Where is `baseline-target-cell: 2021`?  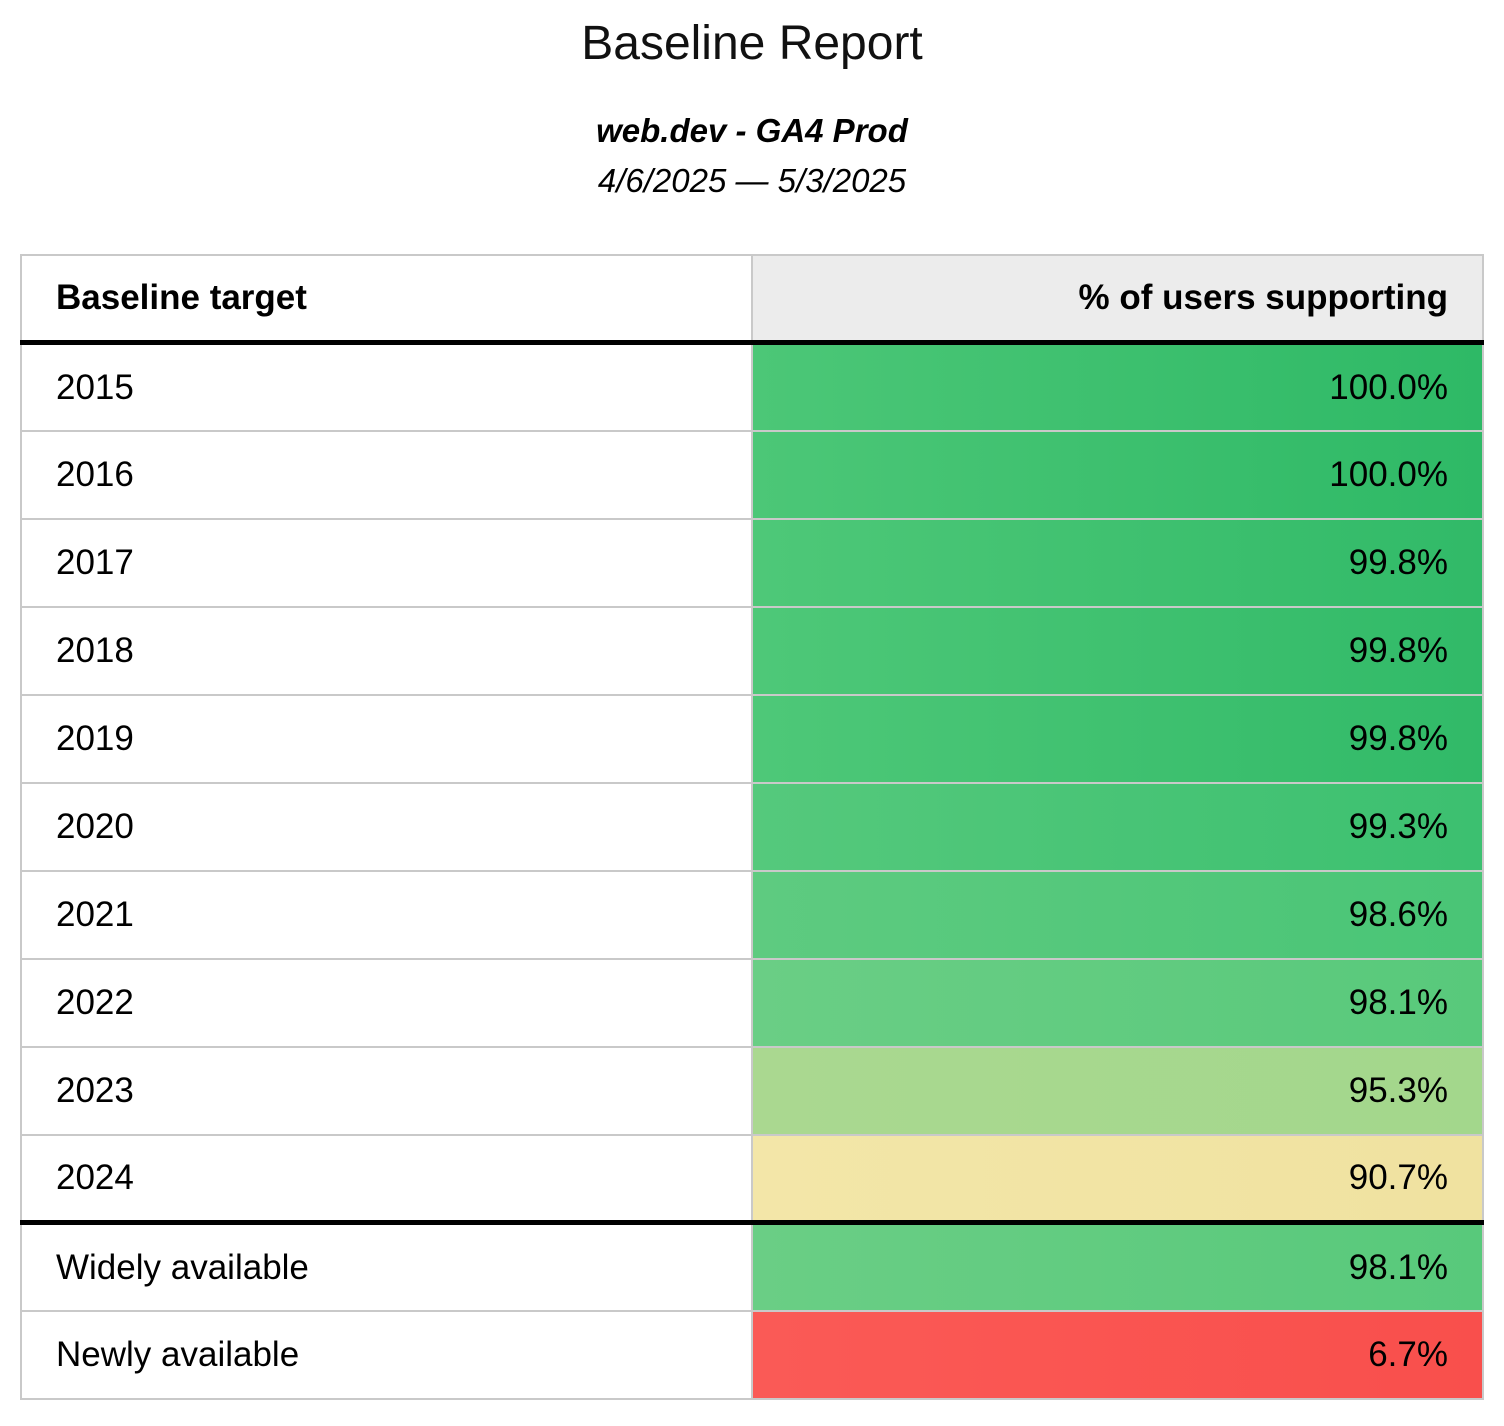 baseline-target-cell: 2021 is located at coordinates (386, 914).